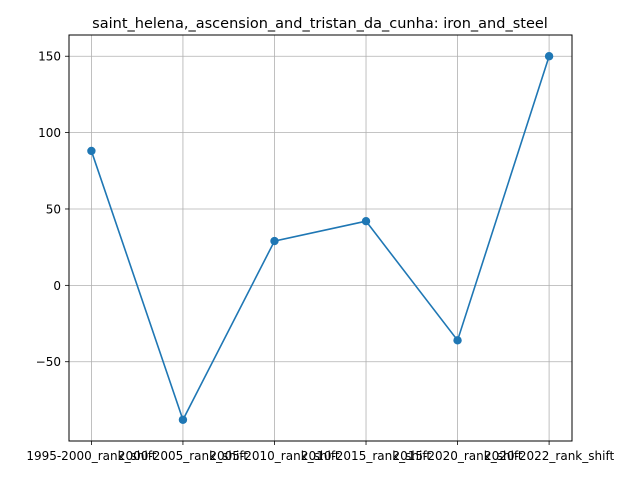 This screenshot has width=640, height=484. I want to click on x-tick-label: 1995-2000_rank_shift, so click(91, 456).